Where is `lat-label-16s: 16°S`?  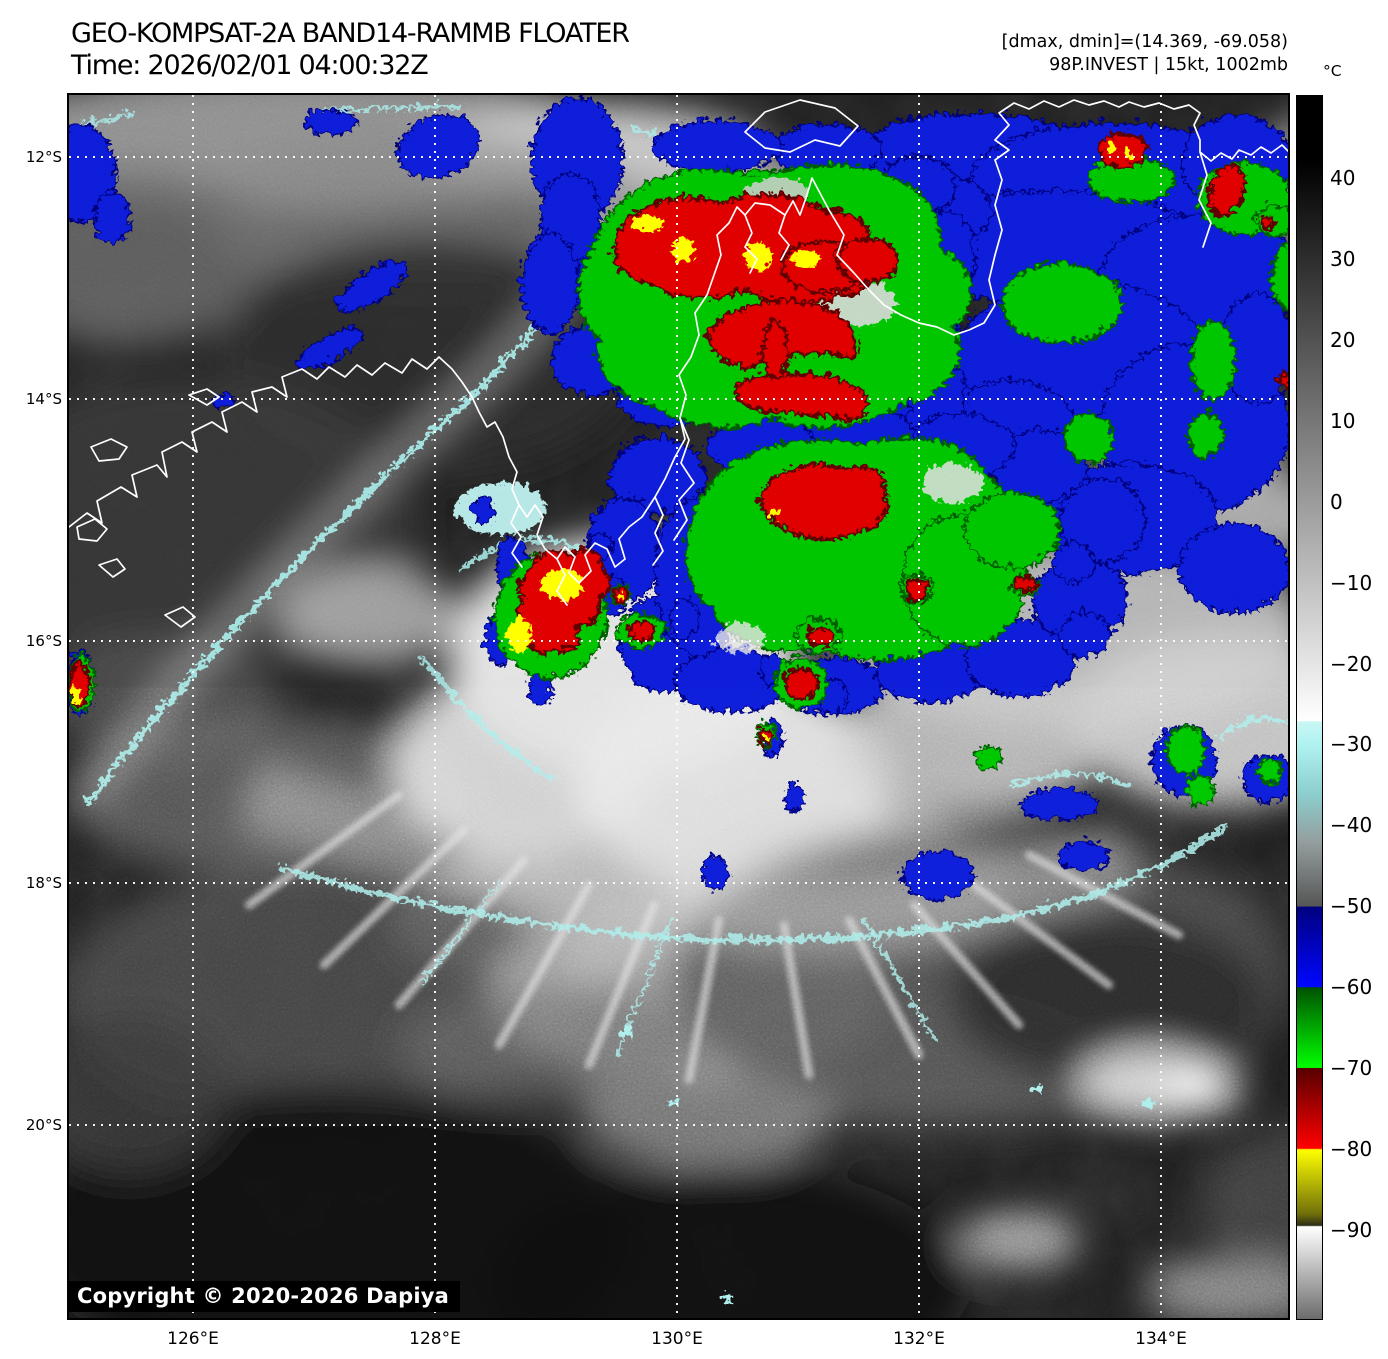 lat-label-16s: 16°S is located at coordinates (43, 641).